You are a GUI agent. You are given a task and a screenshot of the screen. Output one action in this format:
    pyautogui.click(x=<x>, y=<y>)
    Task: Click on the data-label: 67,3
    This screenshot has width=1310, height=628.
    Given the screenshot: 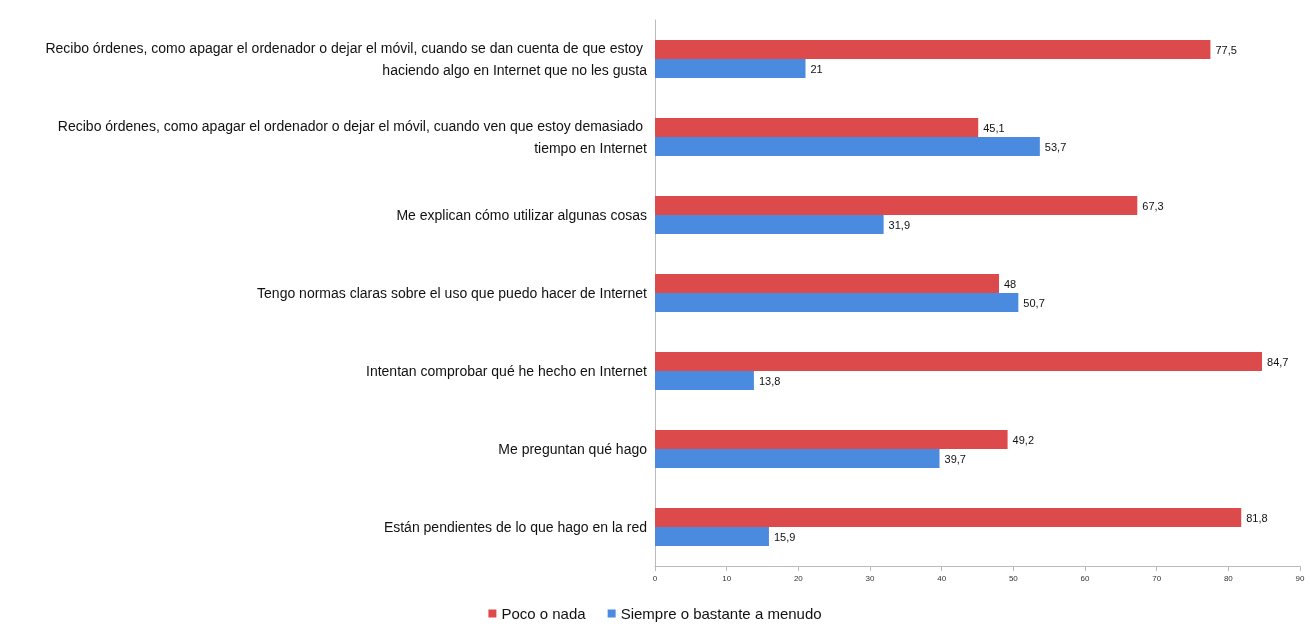 What is the action you would take?
    pyautogui.click(x=1153, y=205)
    